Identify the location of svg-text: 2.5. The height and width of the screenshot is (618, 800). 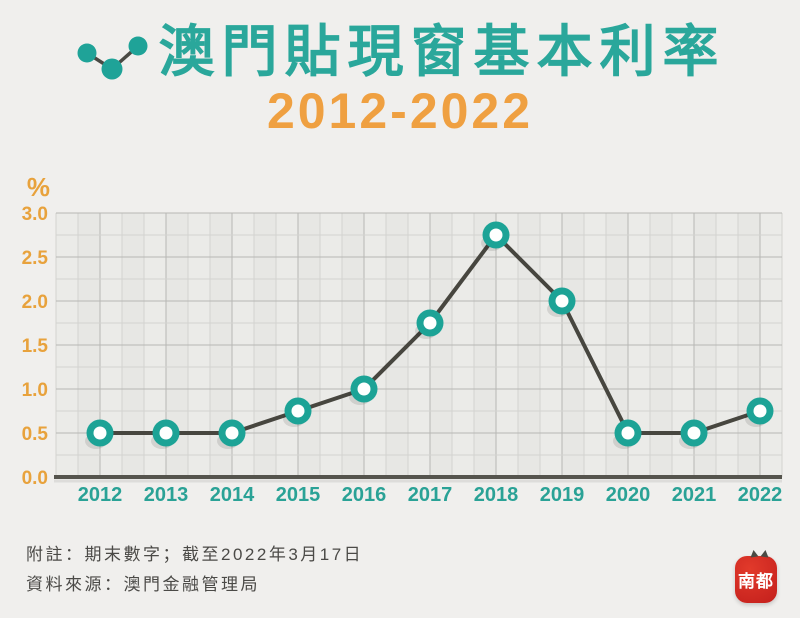
(35, 258).